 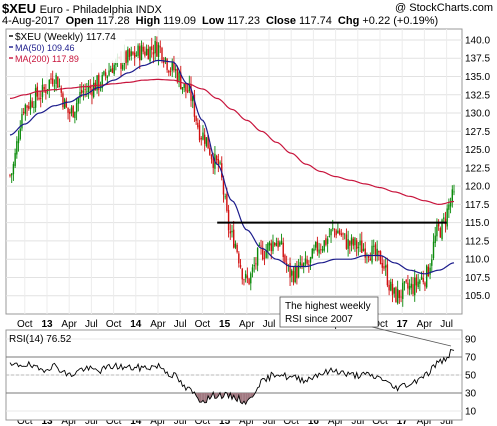 What do you see at coordinates (136, 324) in the screenshot?
I see `x-tick-label: 14` at bounding box center [136, 324].